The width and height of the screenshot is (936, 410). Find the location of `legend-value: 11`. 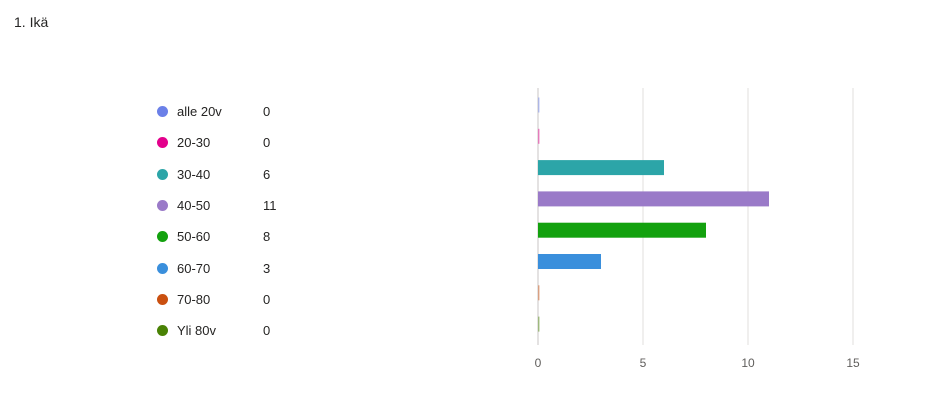

legend-value: 11 is located at coordinates (270, 206).